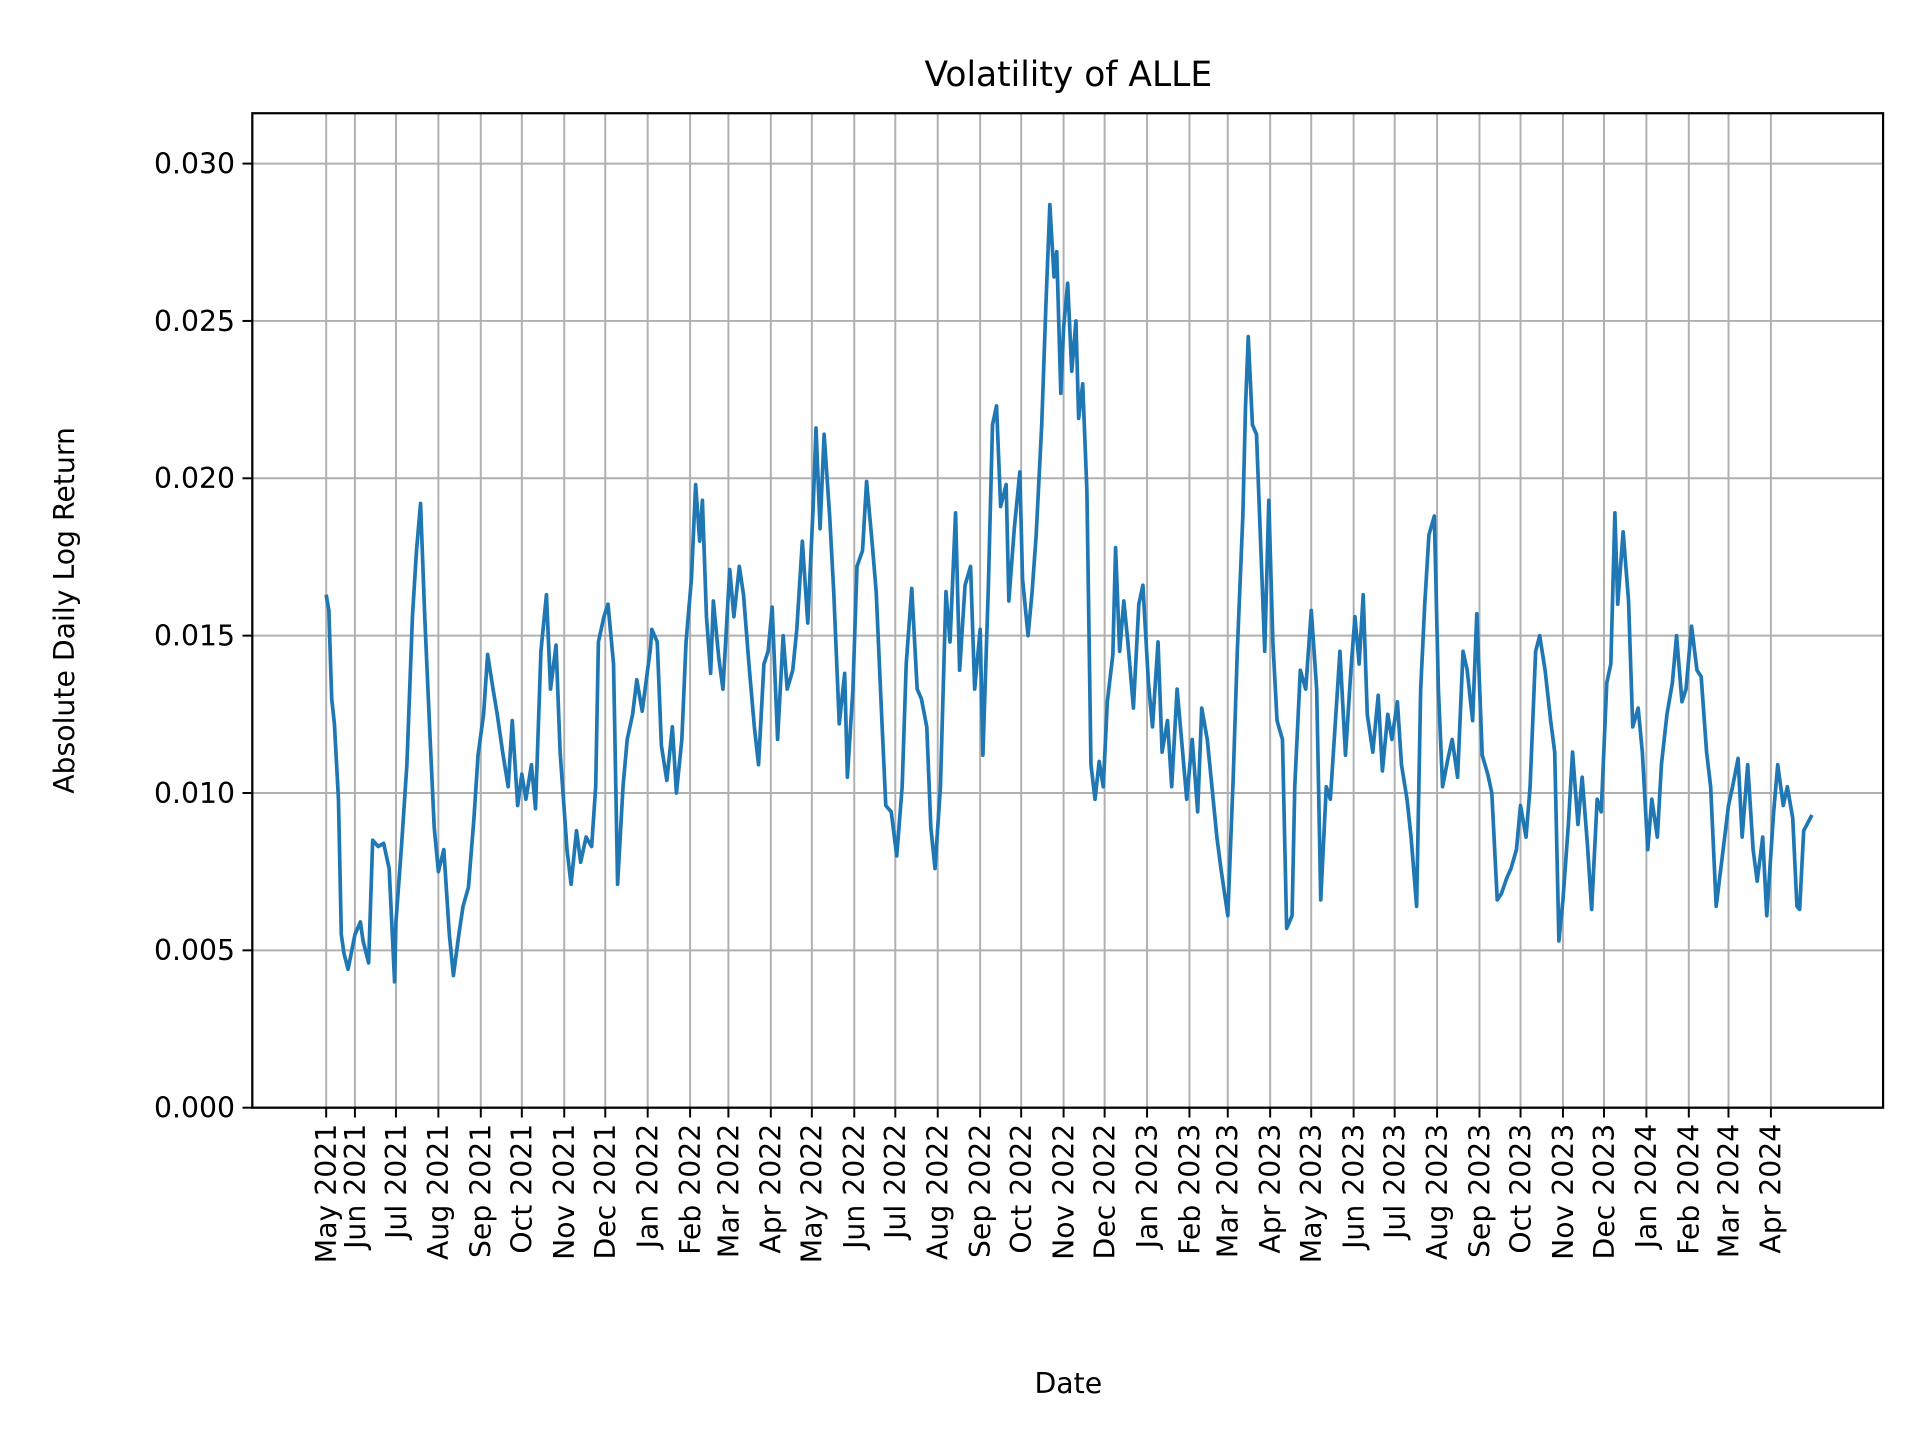  Describe the element at coordinates (1104, 1192) in the screenshot. I see `x-tick-label: Dec 2022` at that location.